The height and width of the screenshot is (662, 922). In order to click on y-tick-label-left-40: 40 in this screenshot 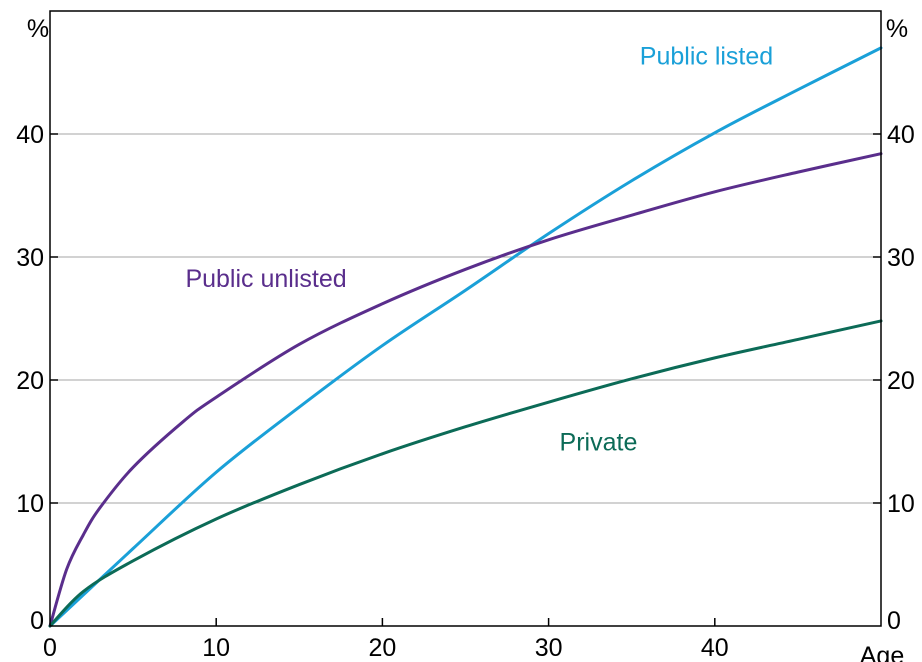, I will do `click(30, 135)`.